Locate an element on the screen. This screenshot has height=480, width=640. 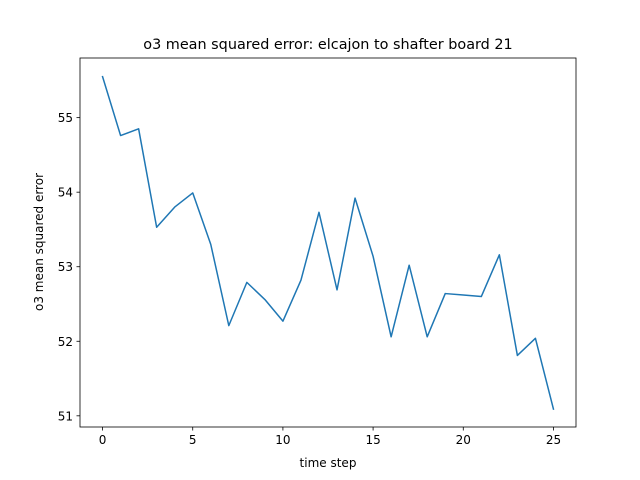
x-tick-label: 25 is located at coordinates (553, 440).